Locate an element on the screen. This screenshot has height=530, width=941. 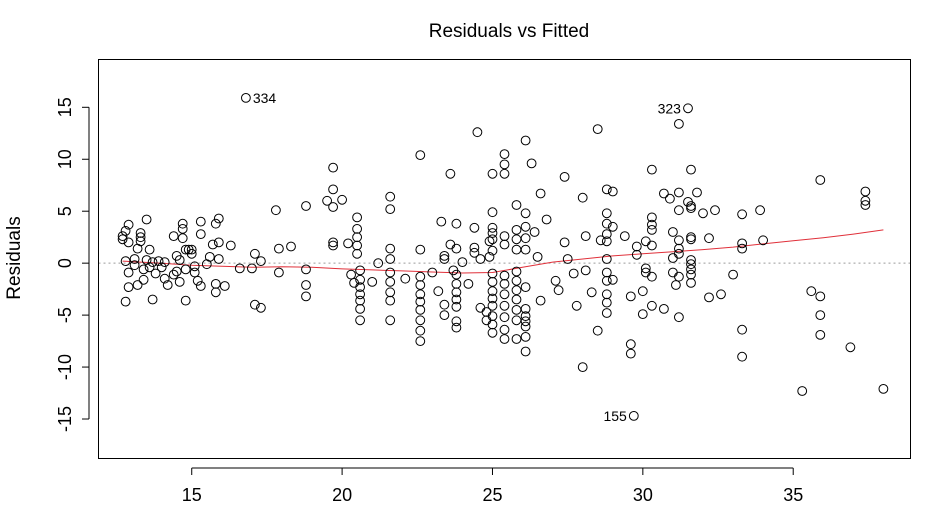
y-tick-label: -5 is located at coordinates (65, 315).